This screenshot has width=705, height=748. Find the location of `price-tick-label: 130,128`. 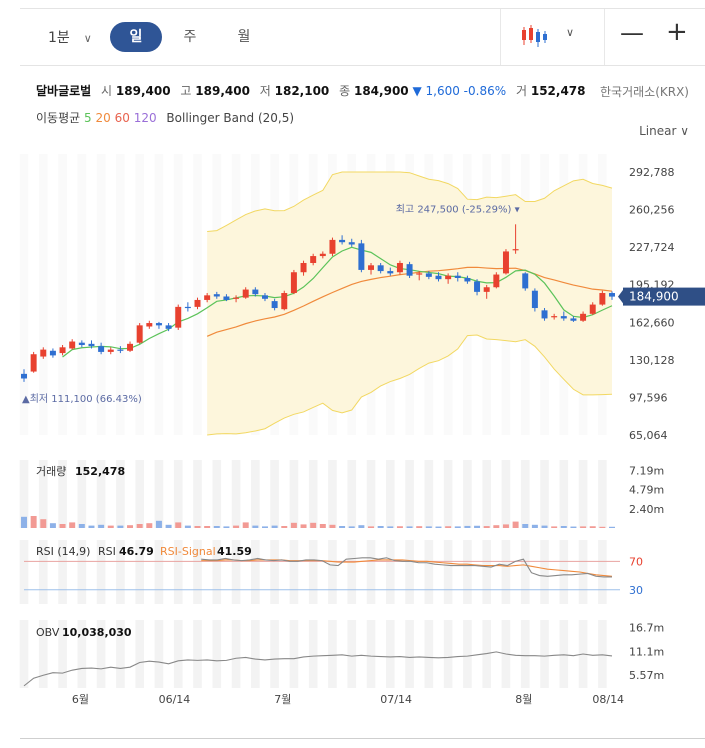

price-tick-label: 130,128 is located at coordinates (652, 360).